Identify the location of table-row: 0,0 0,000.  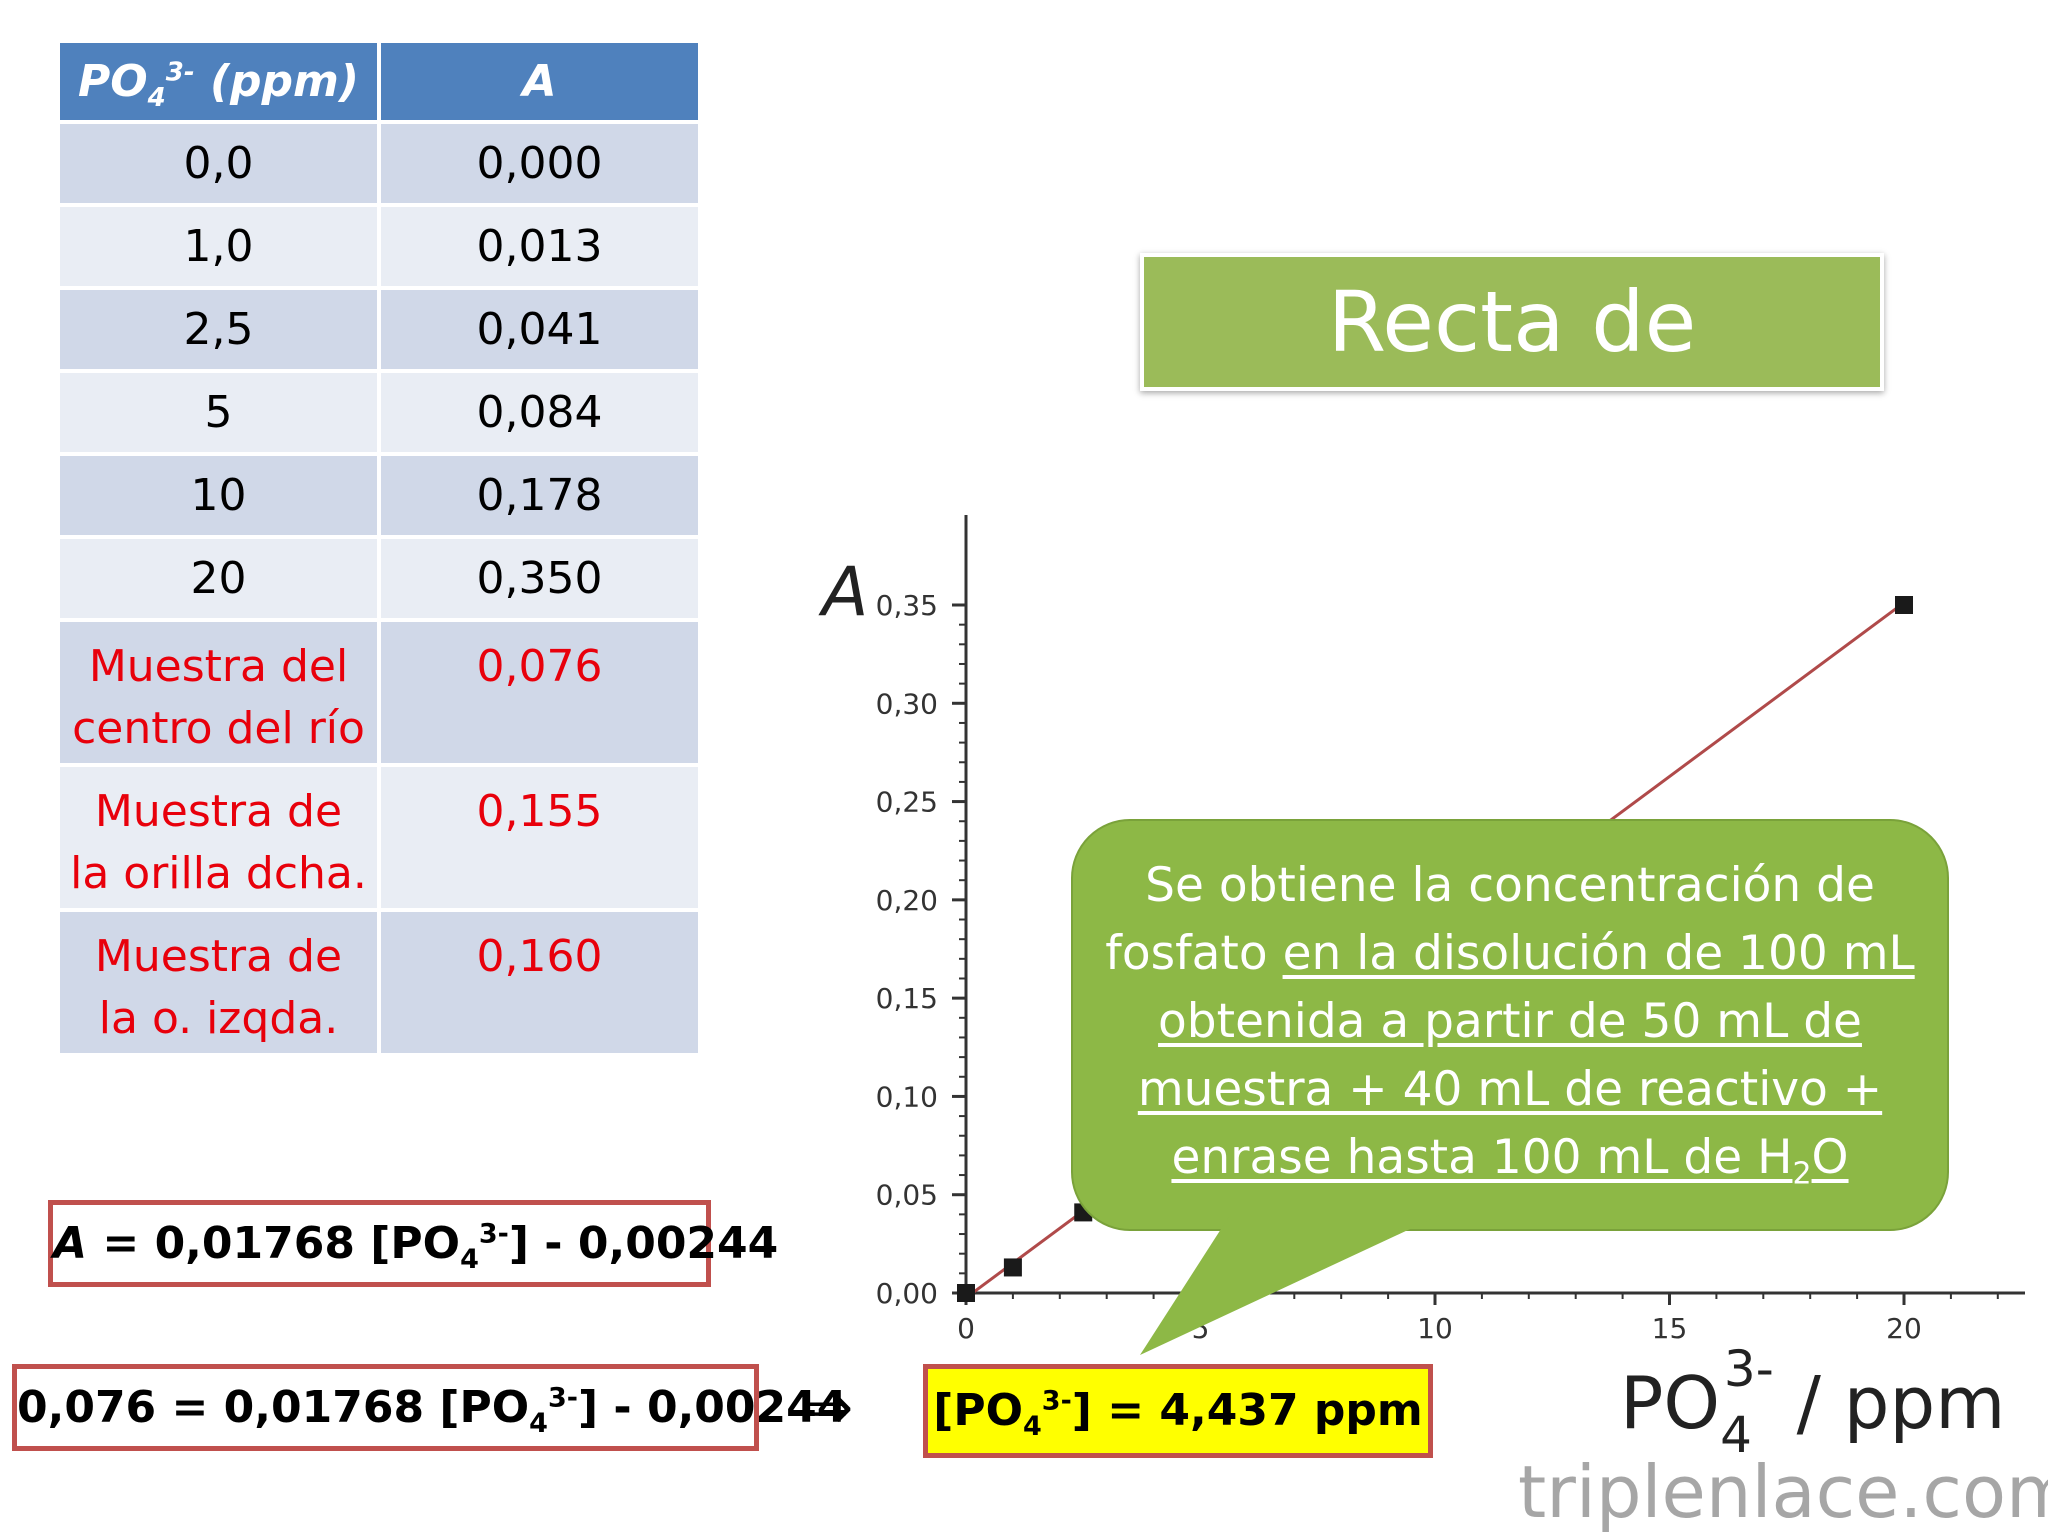
(379, 163).